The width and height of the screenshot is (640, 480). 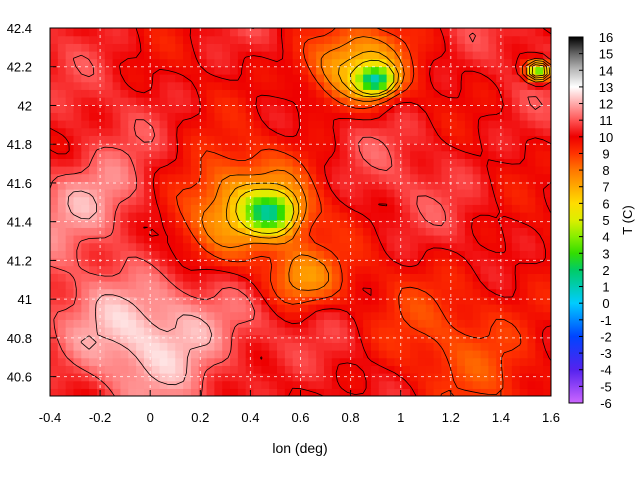 I want to click on y-tick-label: 41.6, so click(x=19, y=183).